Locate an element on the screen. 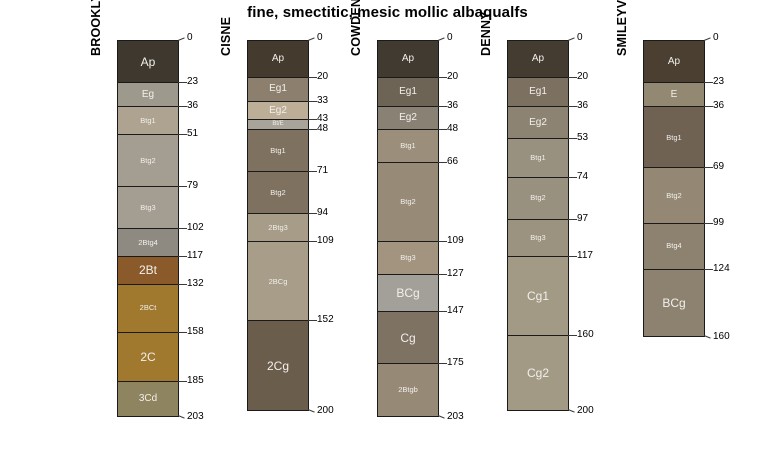 The image size is (775, 450). depth-tick-label: 117 is located at coordinates (195, 255).